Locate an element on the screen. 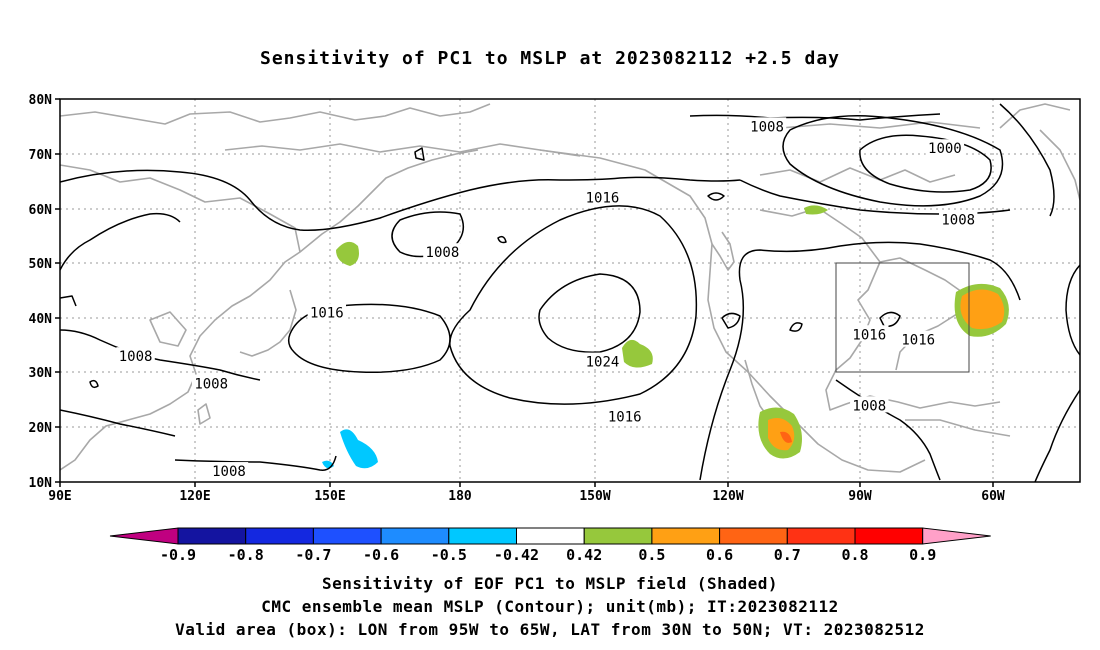  colorbar-tick-label: 0.42 is located at coordinates (584, 555).